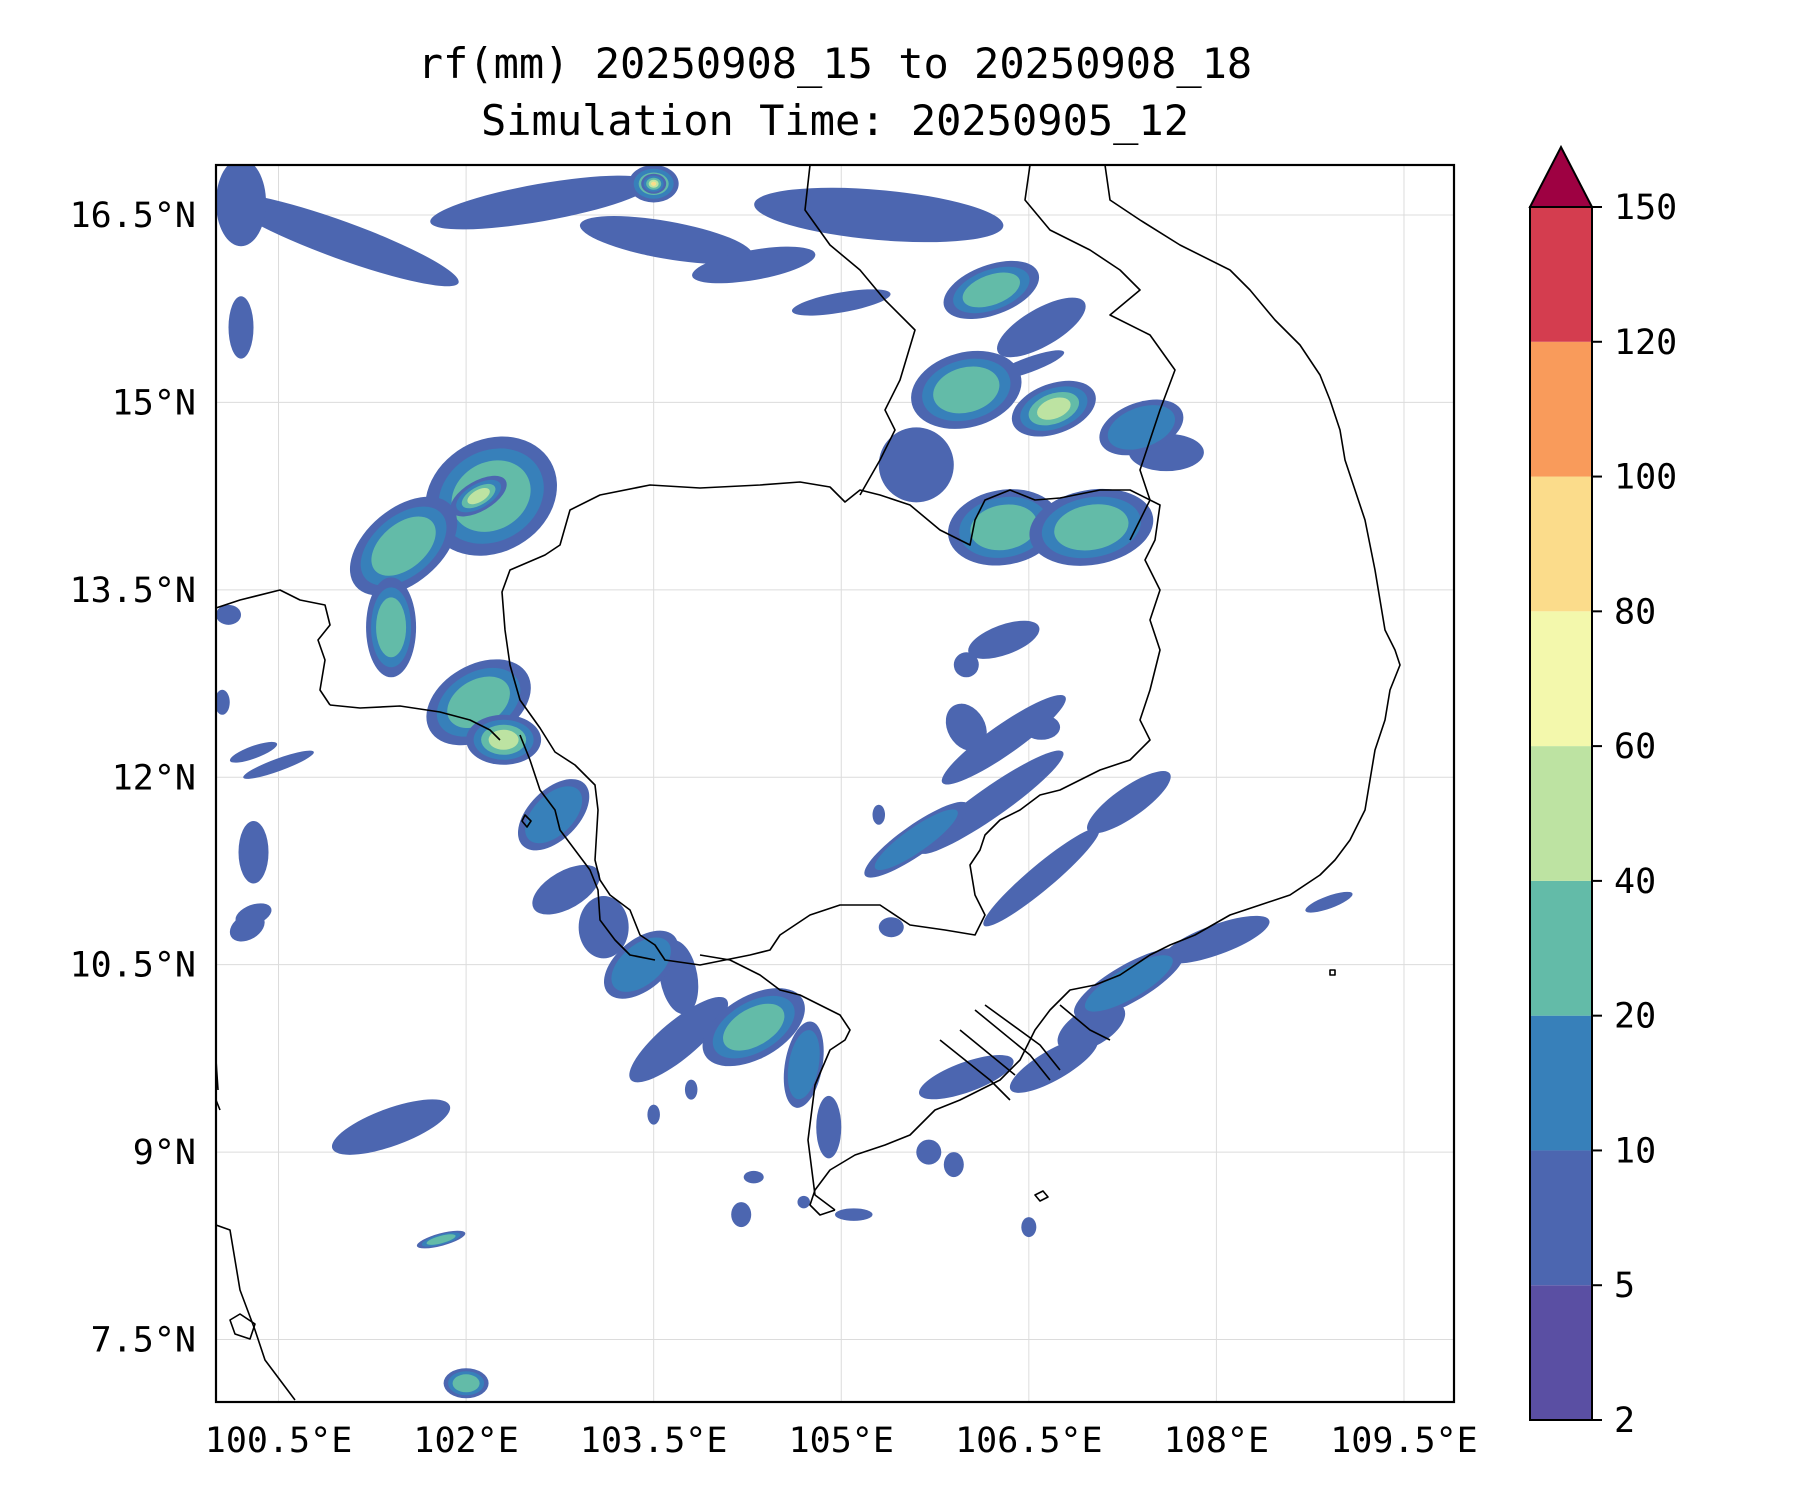 The width and height of the screenshot is (1800, 1500). Describe the element at coordinates (1635, 612) in the screenshot. I see `colorbar-tick-label: 80` at that location.